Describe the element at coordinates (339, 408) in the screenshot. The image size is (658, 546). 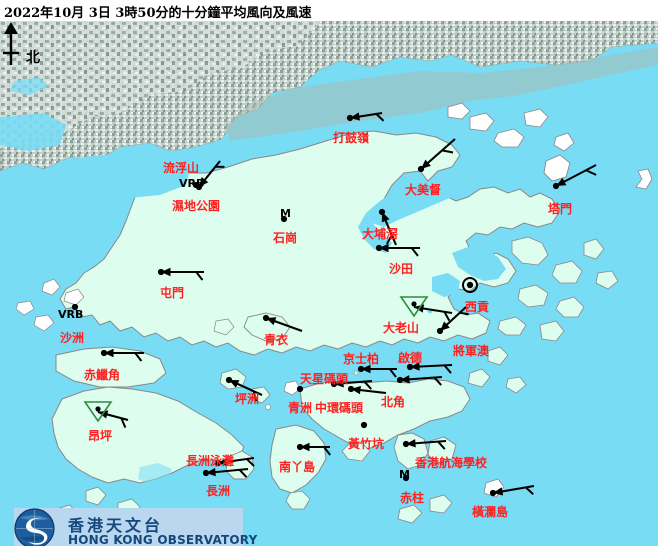
I see `station-label: 中環碼頭` at that location.